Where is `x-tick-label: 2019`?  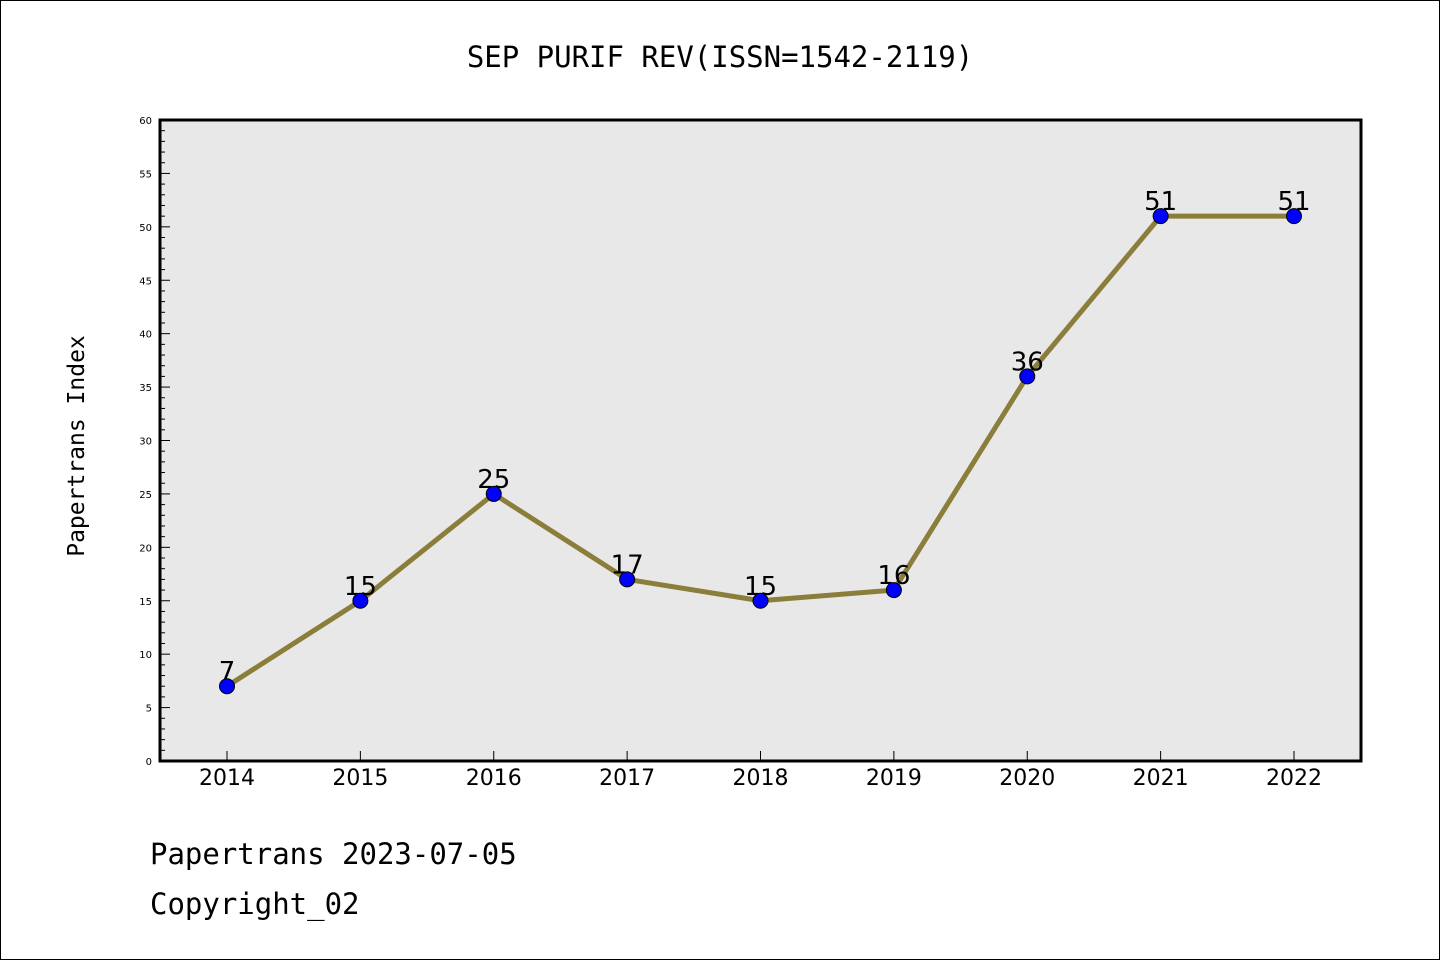 x-tick-label: 2019 is located at coordinates (894, 778).